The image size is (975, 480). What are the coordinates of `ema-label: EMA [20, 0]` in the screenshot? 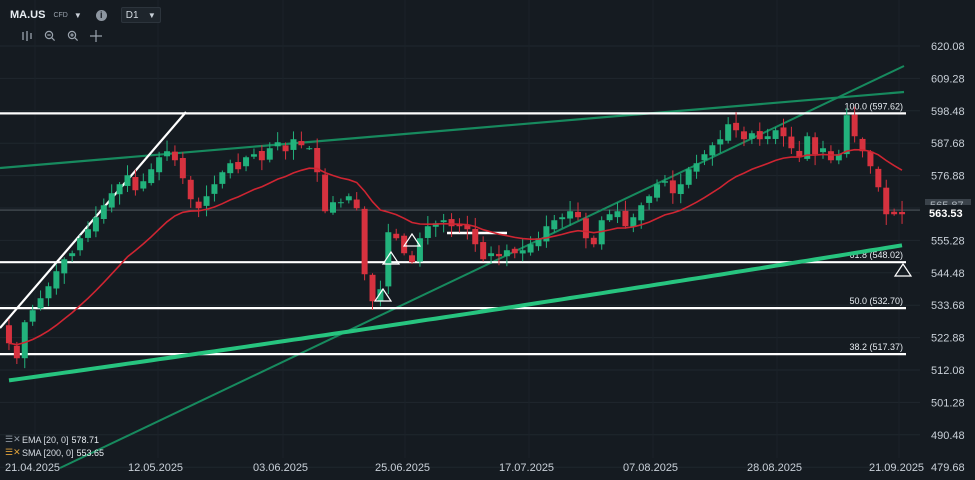 It's located at (45, 439).